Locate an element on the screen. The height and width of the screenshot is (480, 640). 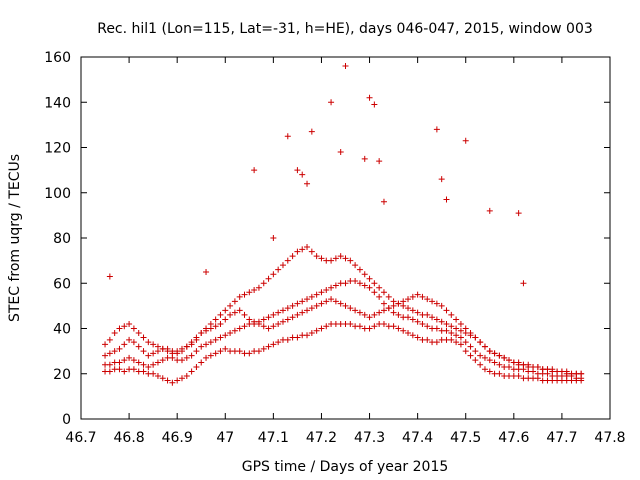
y-tick-label: 160 is located at coordinates (57, 58).